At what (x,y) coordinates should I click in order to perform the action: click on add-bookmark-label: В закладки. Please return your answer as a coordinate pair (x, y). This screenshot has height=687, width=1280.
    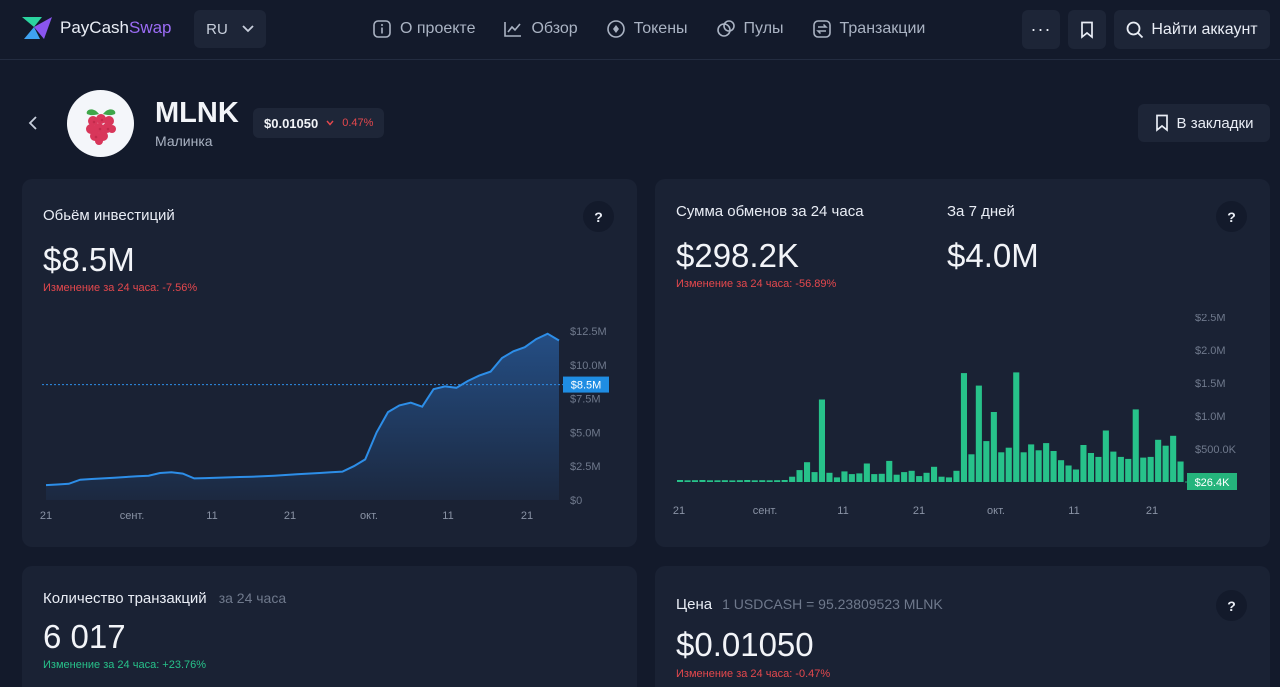
    Looking at the image, I should click on (1215, 123).